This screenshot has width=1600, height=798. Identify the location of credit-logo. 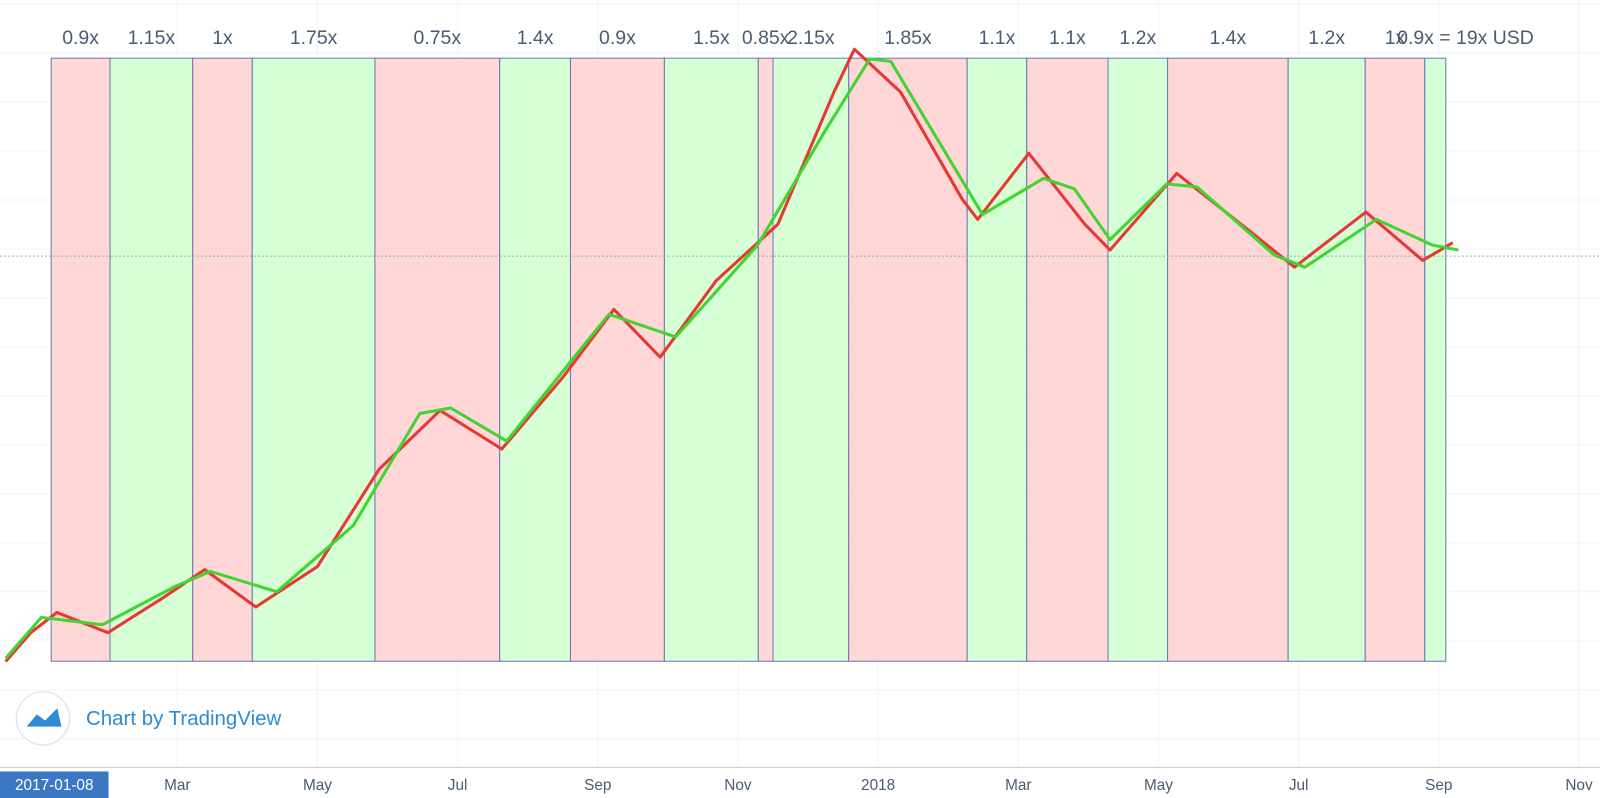
(43, 718).